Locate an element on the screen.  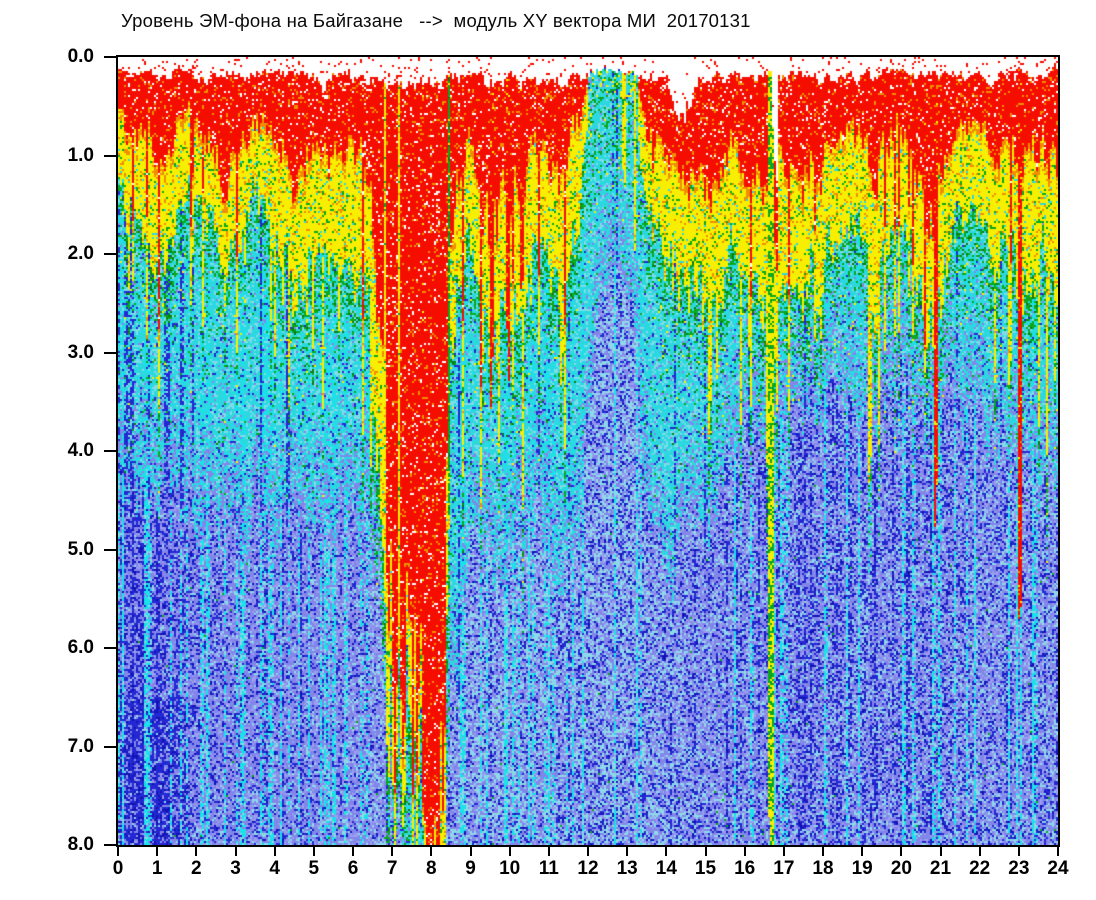
y-tick-label: 6.0 is located at coordinates (80, 647).